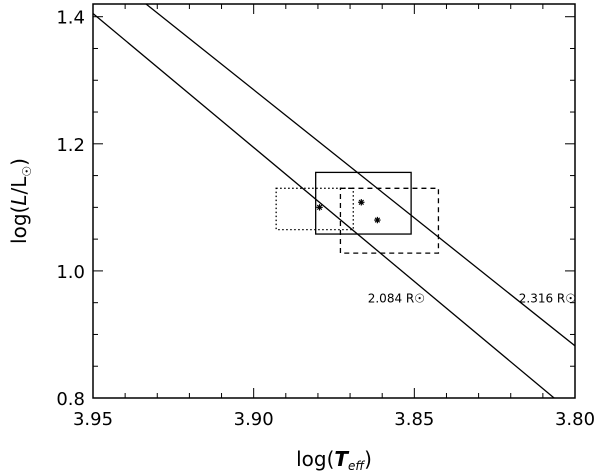  Describe the element at coordinates (314, 209) in the screenshot. I see `error-box-dotted` at that location.